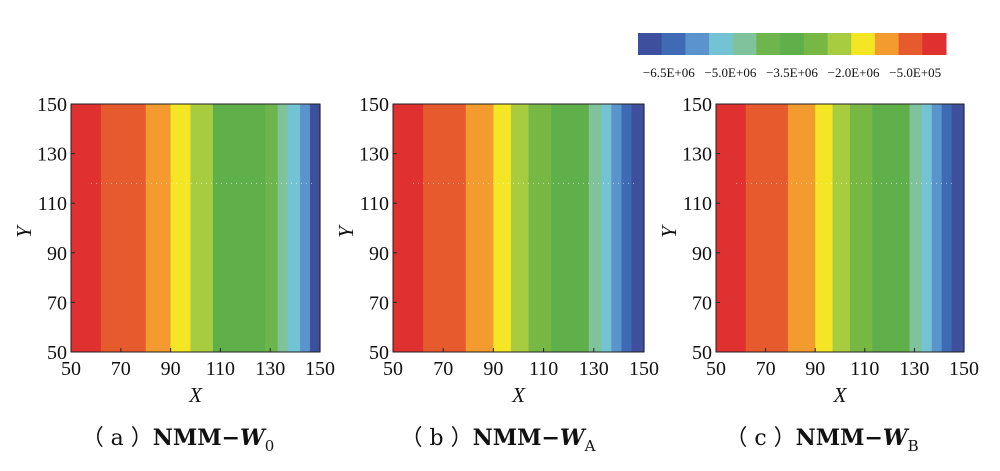  I want to click on colorbar-tick-label: −2.0E+06, so click(854, 72).